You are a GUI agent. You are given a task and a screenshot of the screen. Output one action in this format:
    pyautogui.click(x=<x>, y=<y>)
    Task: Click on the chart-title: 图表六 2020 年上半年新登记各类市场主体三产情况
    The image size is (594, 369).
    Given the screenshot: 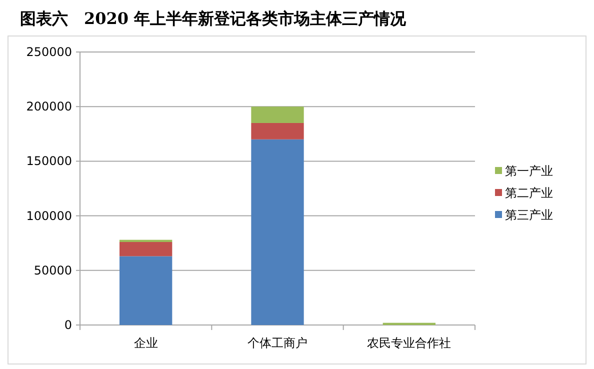 What is the action you would take?
    pyautogui.click(x=214, y=18)
    